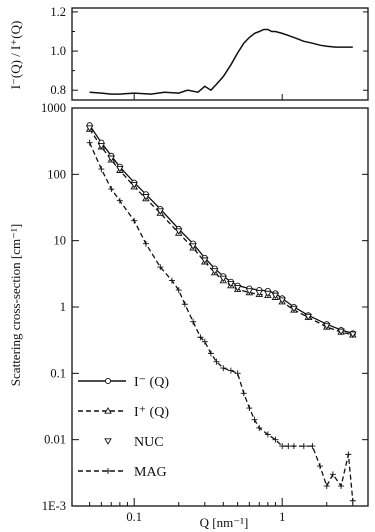 This screenshot has width=375, height=532. Describe the element at coordinates (108, 441) in the screenshot. I see `legend-marker-inverted-triangle` at that location.